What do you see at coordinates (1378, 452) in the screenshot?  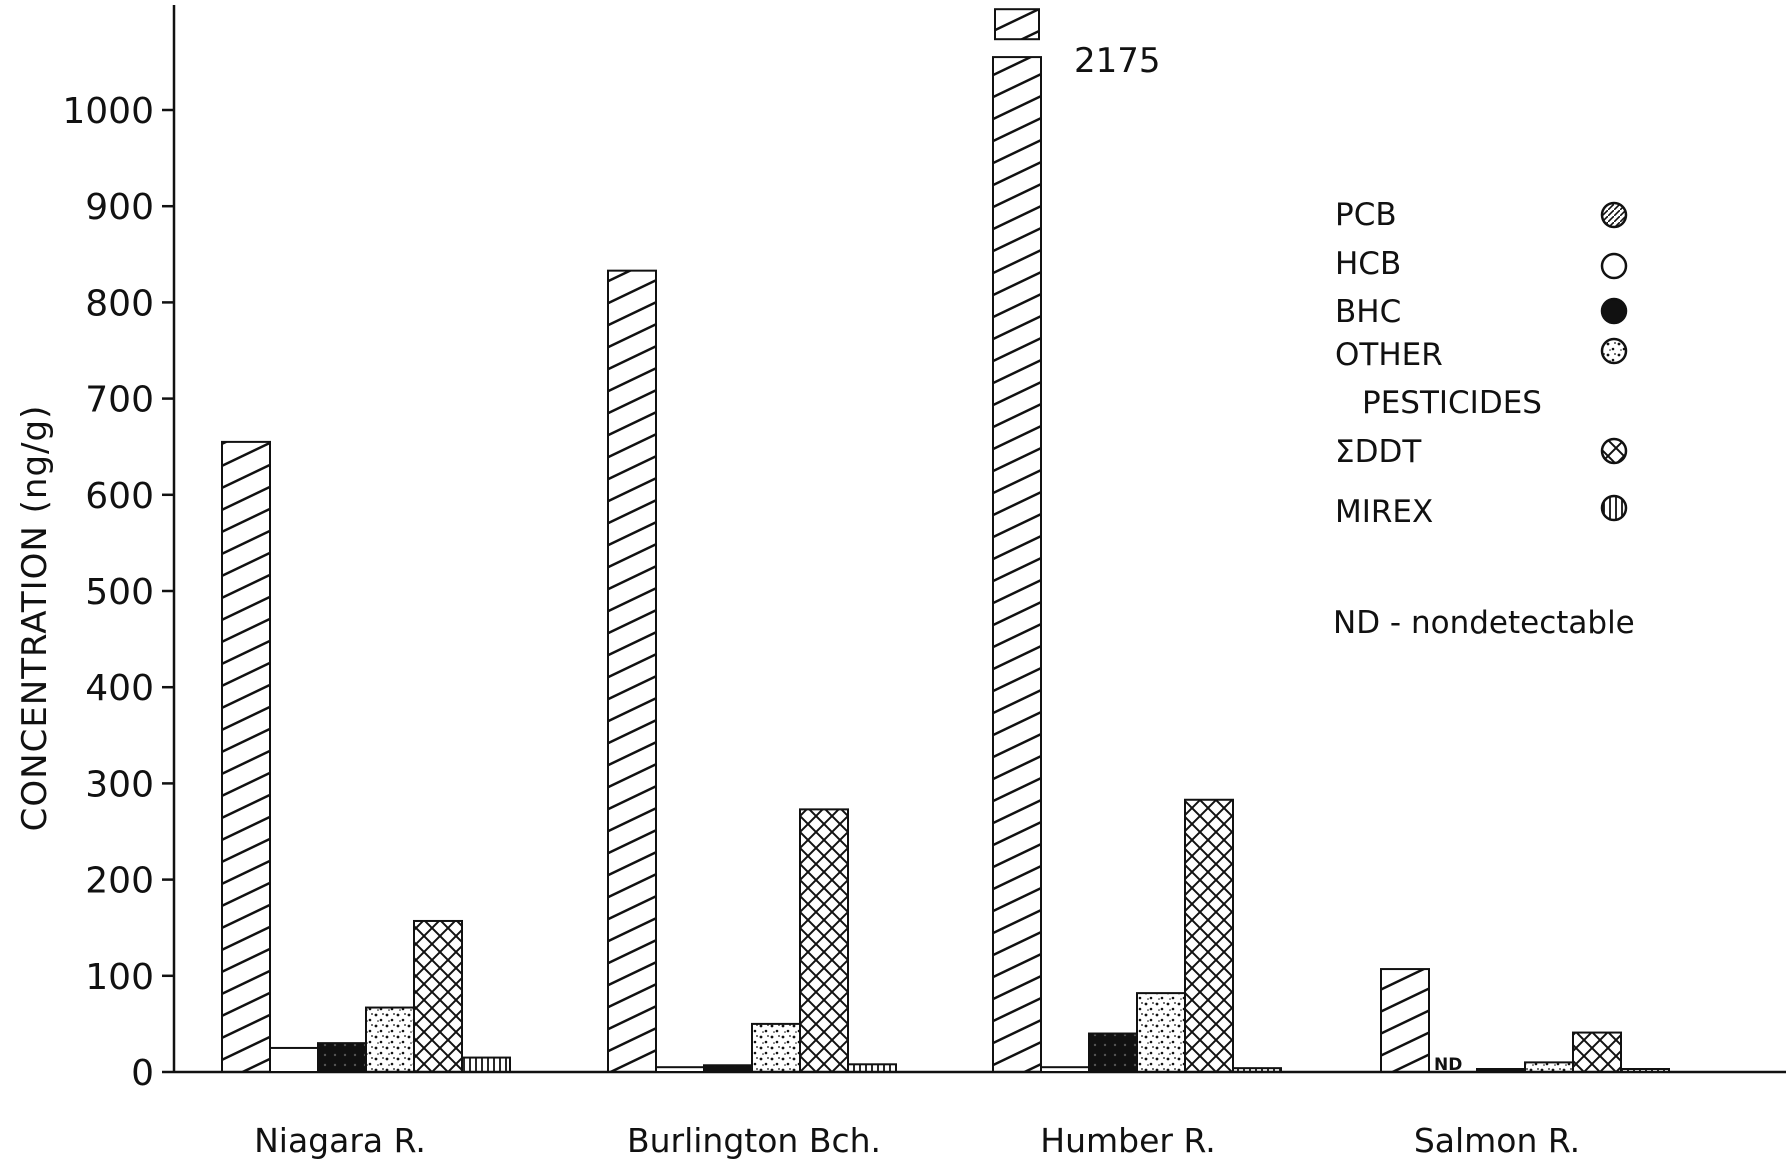 I see `legend-label: ΣDDT` at bounding box center [1378, 452].